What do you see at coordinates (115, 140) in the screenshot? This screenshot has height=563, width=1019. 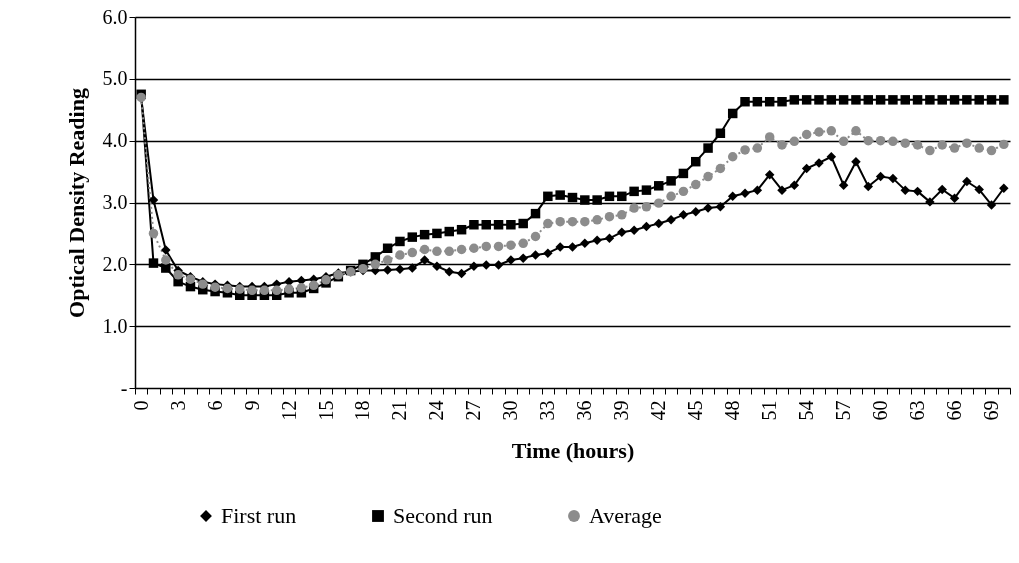 I see `y-tick-label: 4.0` at bounding box center [115, 140].